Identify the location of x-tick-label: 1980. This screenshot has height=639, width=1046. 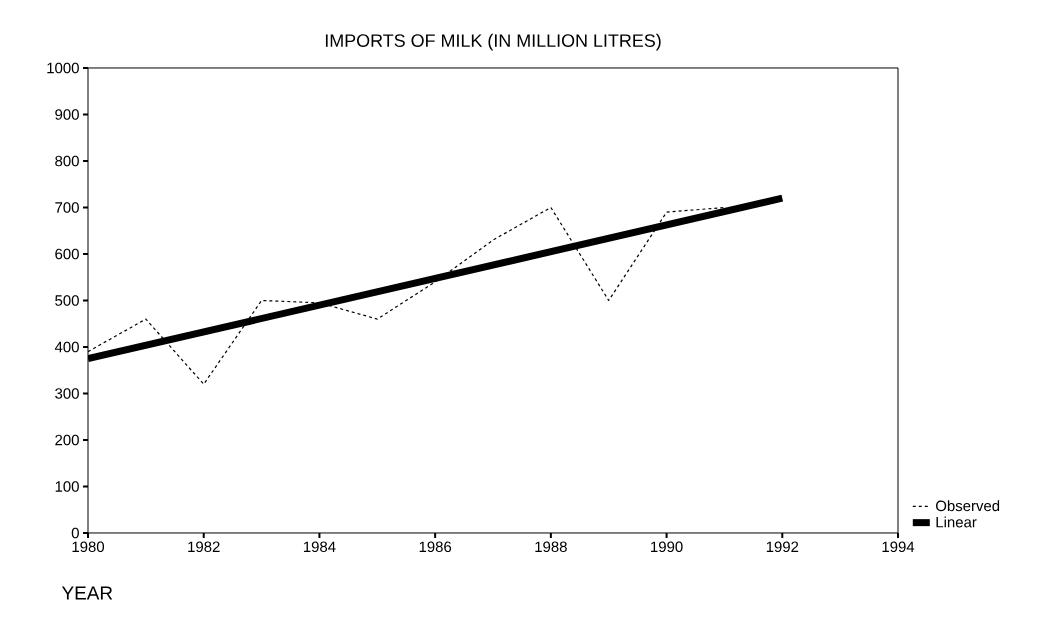
(88, 547).